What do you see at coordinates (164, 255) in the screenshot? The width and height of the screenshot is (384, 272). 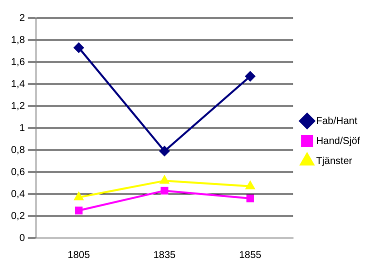 I see `x-tick-label: 1835` at bounding box center [164, 255].